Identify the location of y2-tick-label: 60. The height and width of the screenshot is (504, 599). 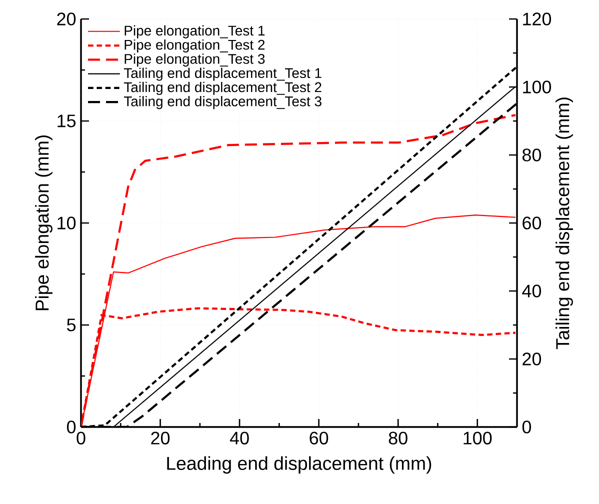
(532, 223).